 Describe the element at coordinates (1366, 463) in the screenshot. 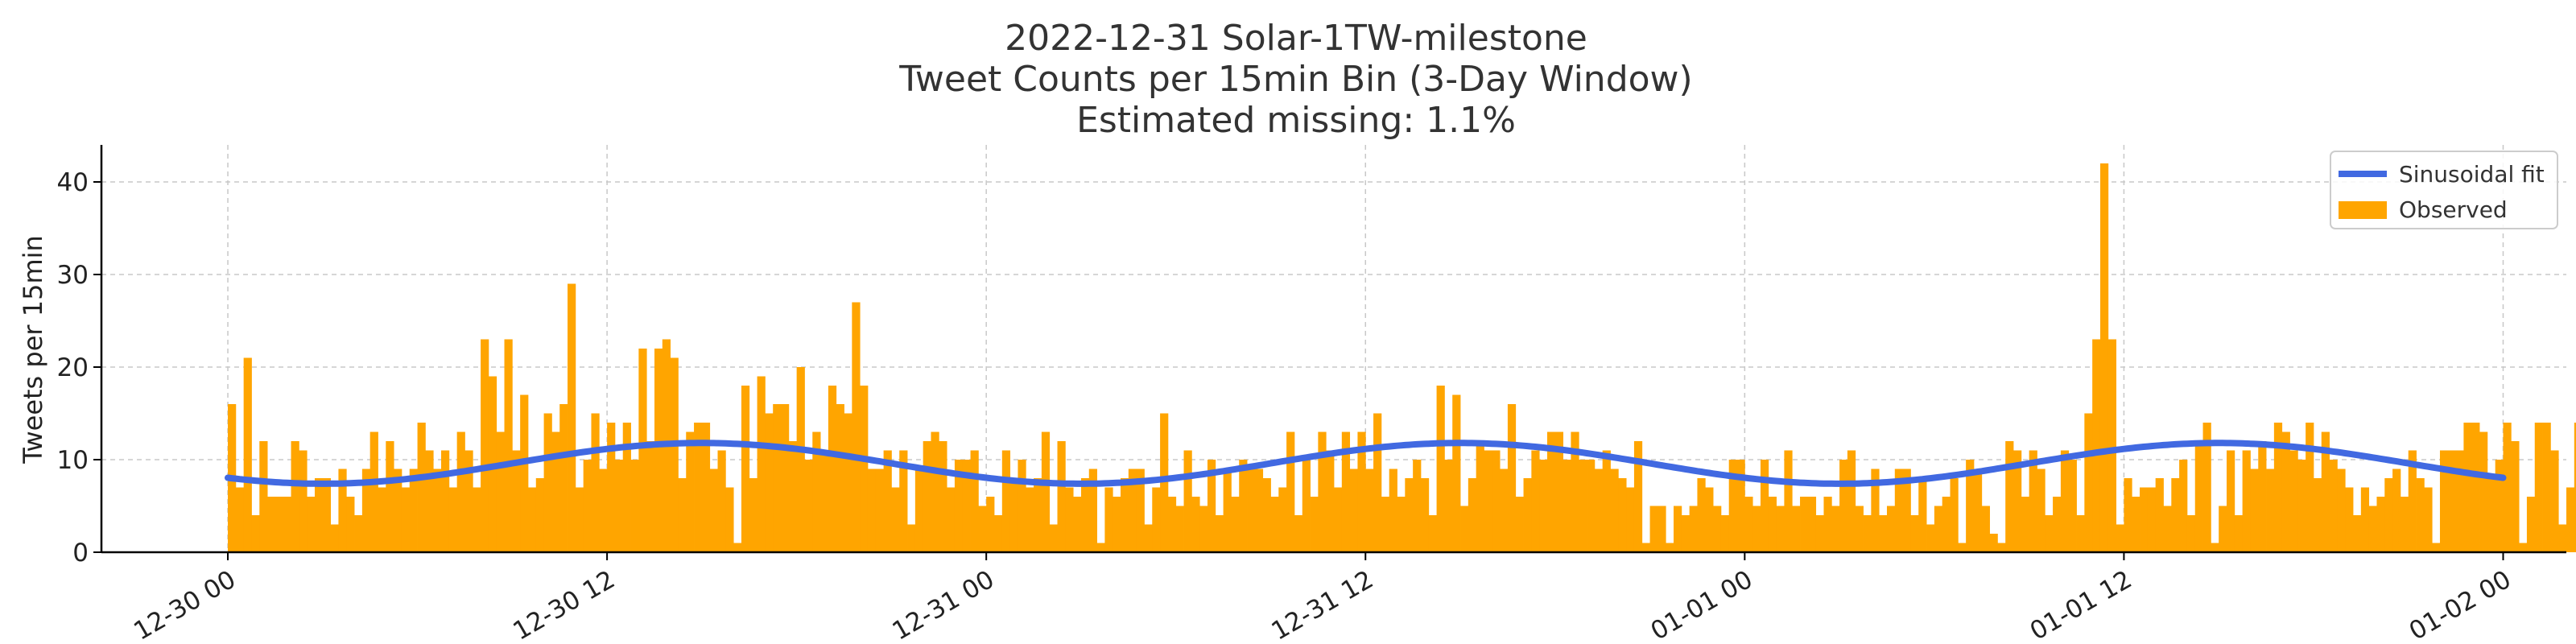

I see `line-series-sinusoidal-fit` at that location.